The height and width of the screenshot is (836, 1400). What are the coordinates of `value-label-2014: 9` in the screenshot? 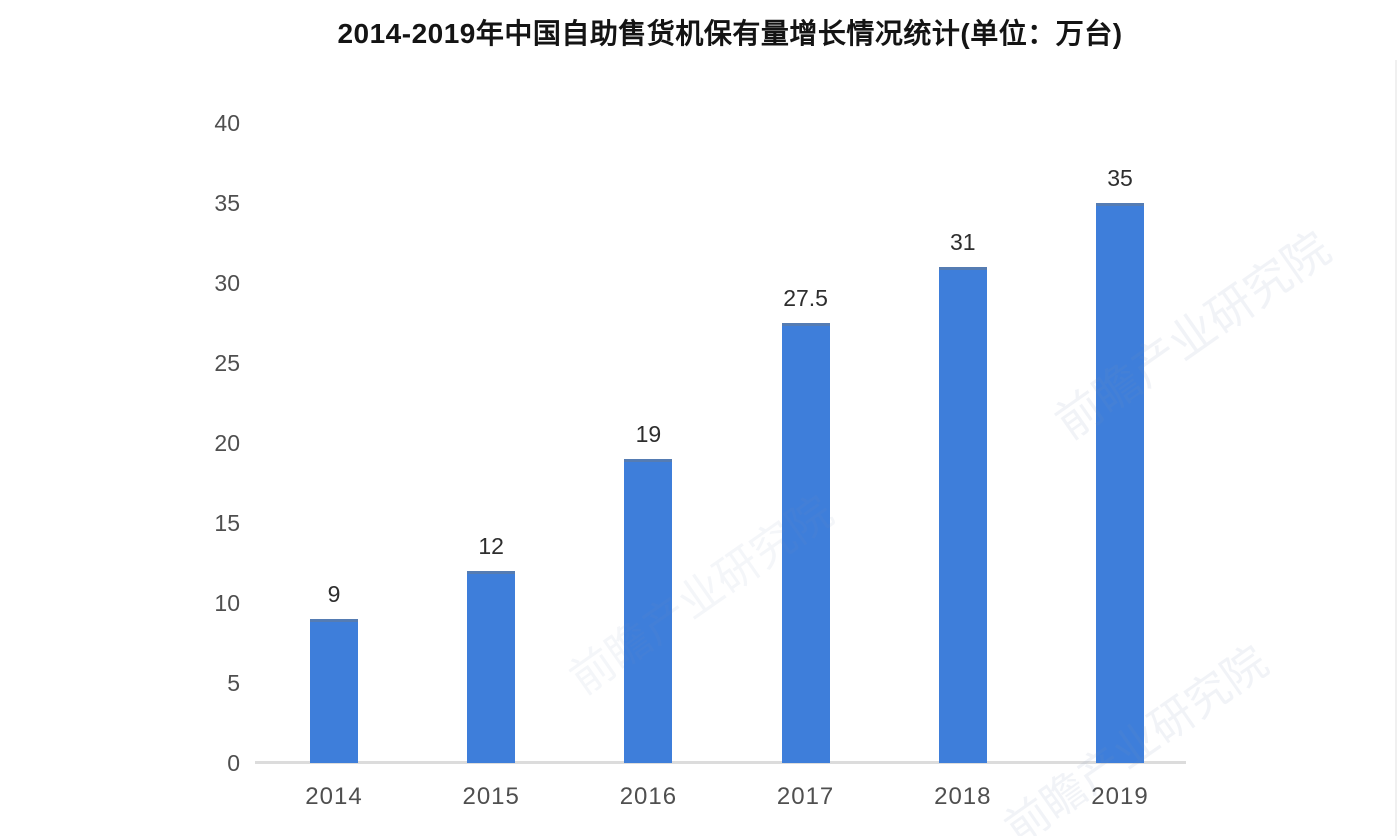 It's located at (334, 594).